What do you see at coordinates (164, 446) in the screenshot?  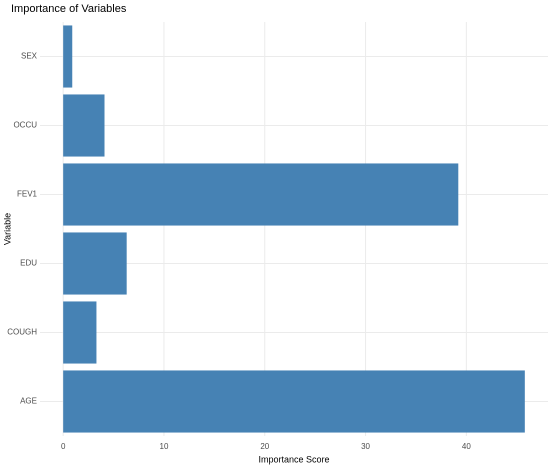 I see `x-tick-label: 10` at bounding box center [164, 446].